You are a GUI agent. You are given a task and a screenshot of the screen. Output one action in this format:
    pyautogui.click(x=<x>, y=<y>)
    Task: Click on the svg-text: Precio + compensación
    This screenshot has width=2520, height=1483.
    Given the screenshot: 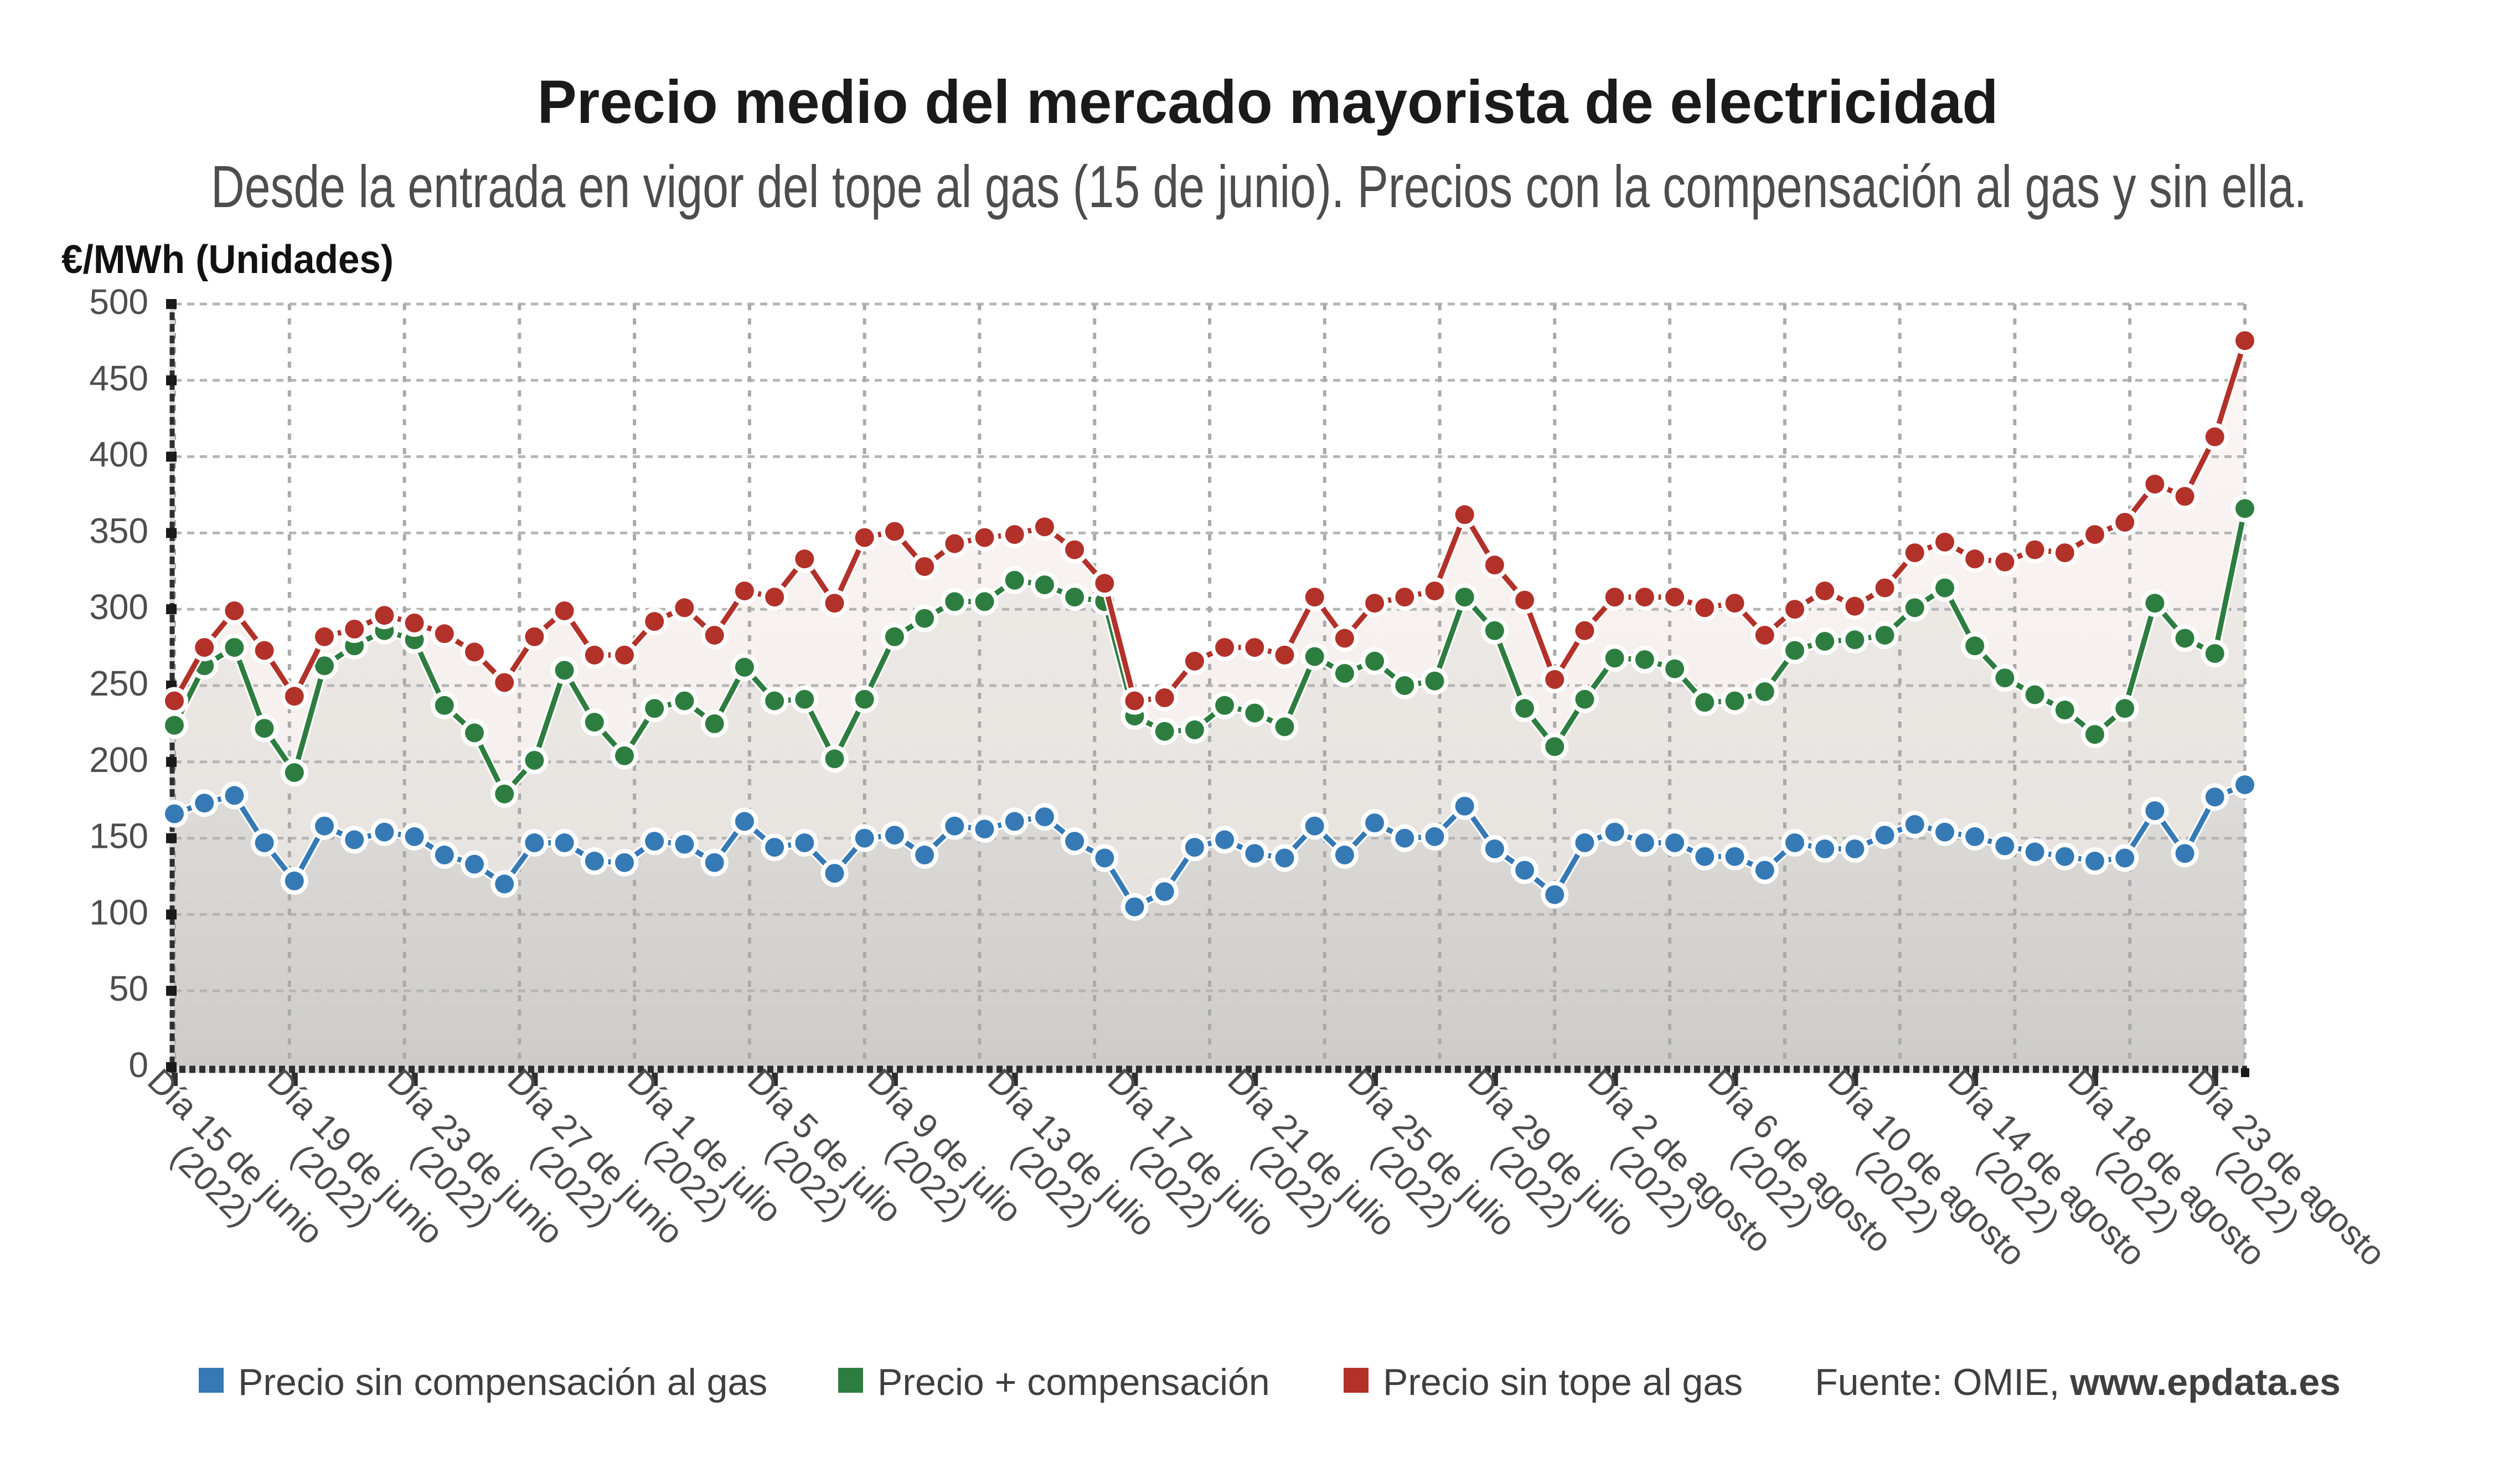 What is the action you would take?
    pyautogui.click(x=1073, y=1382)
    